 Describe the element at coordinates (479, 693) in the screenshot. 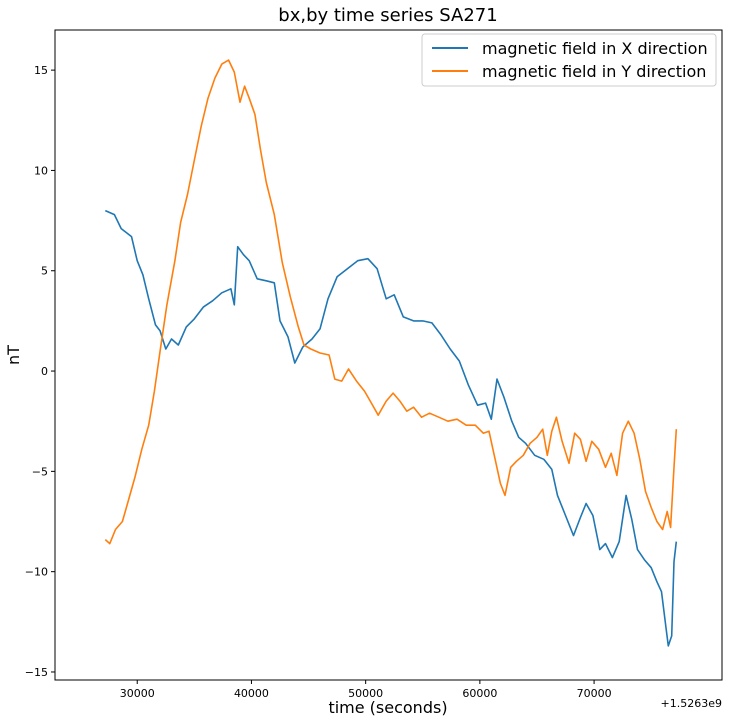

I see `x-tick-label: 60000` at that location.